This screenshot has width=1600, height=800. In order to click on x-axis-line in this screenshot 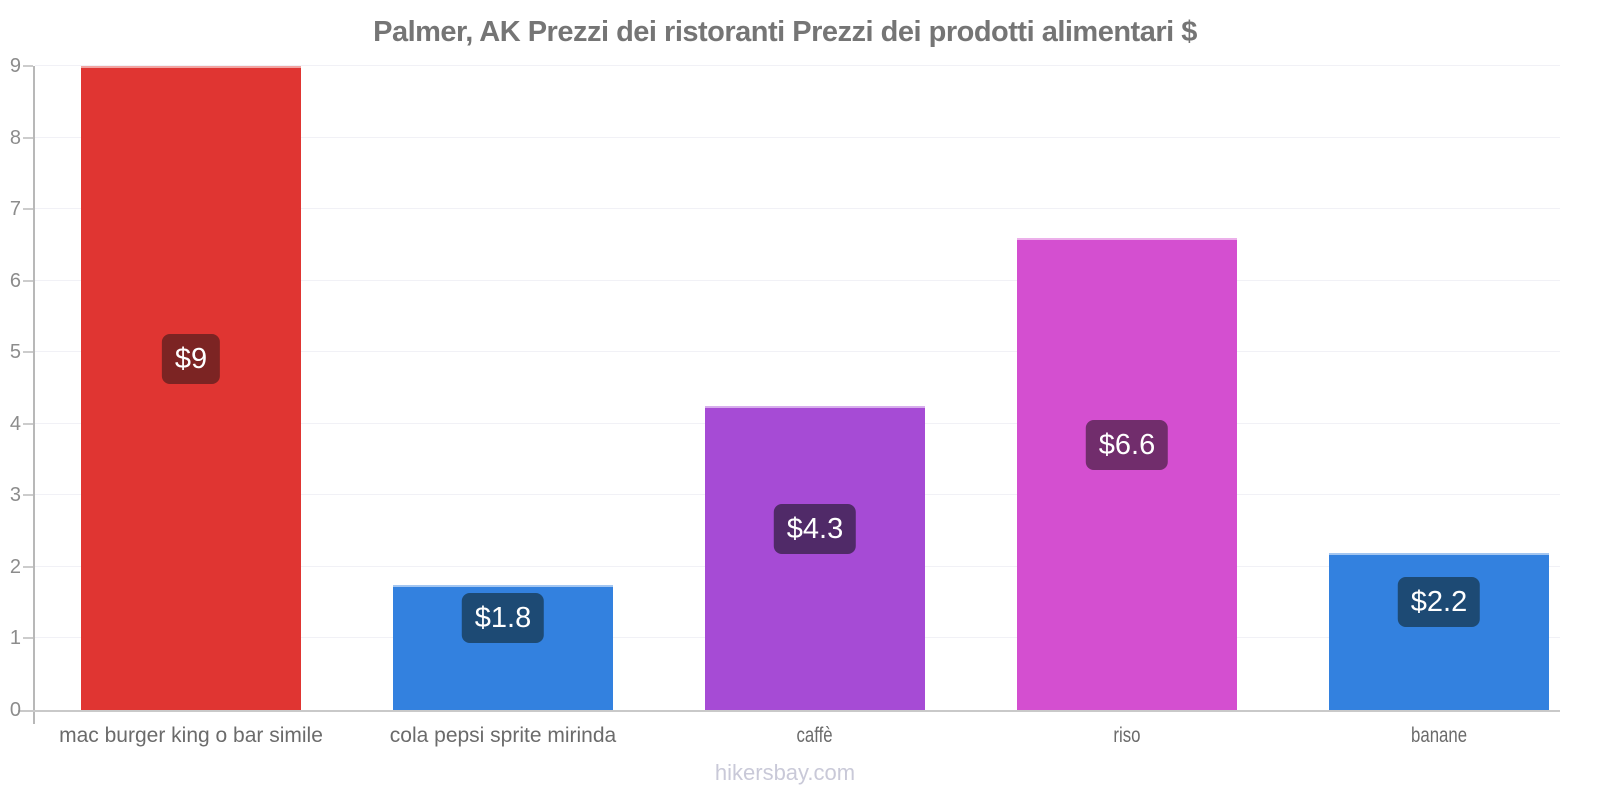, I will do `click(789, 711)`.